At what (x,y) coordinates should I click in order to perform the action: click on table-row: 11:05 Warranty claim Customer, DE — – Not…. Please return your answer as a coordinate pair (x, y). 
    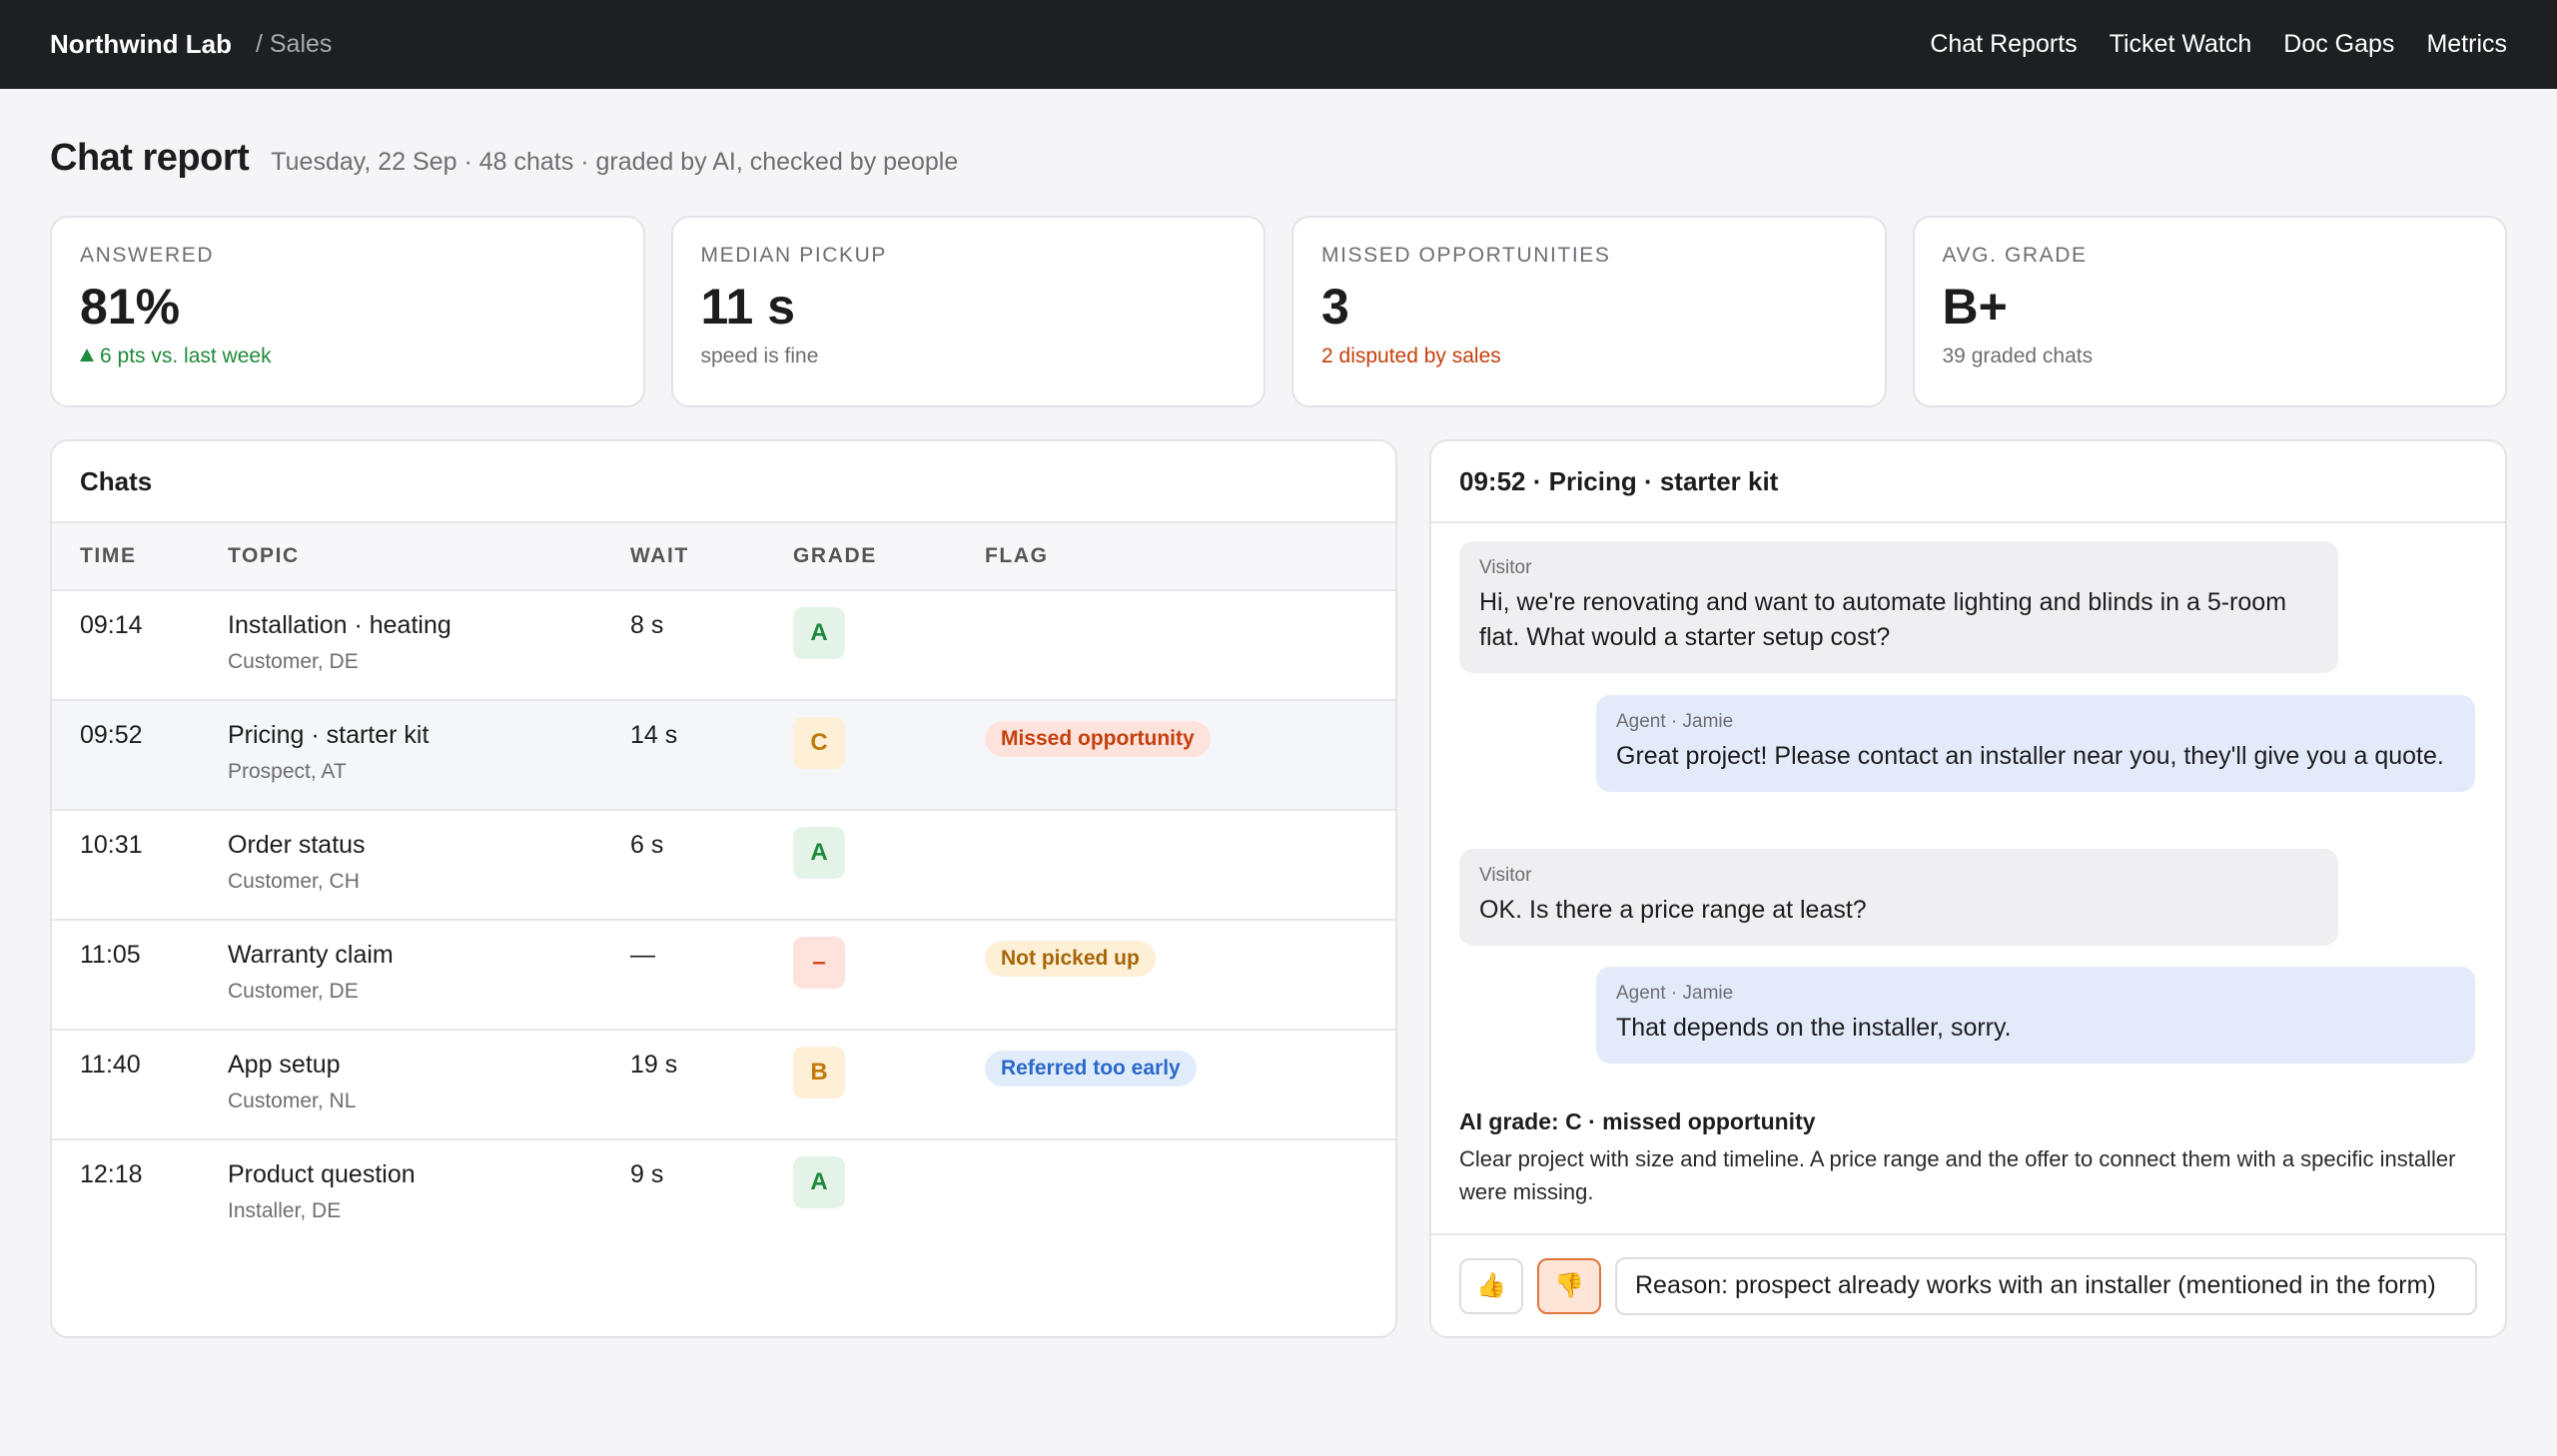
    Looking at the image, I should click on (723, 976).